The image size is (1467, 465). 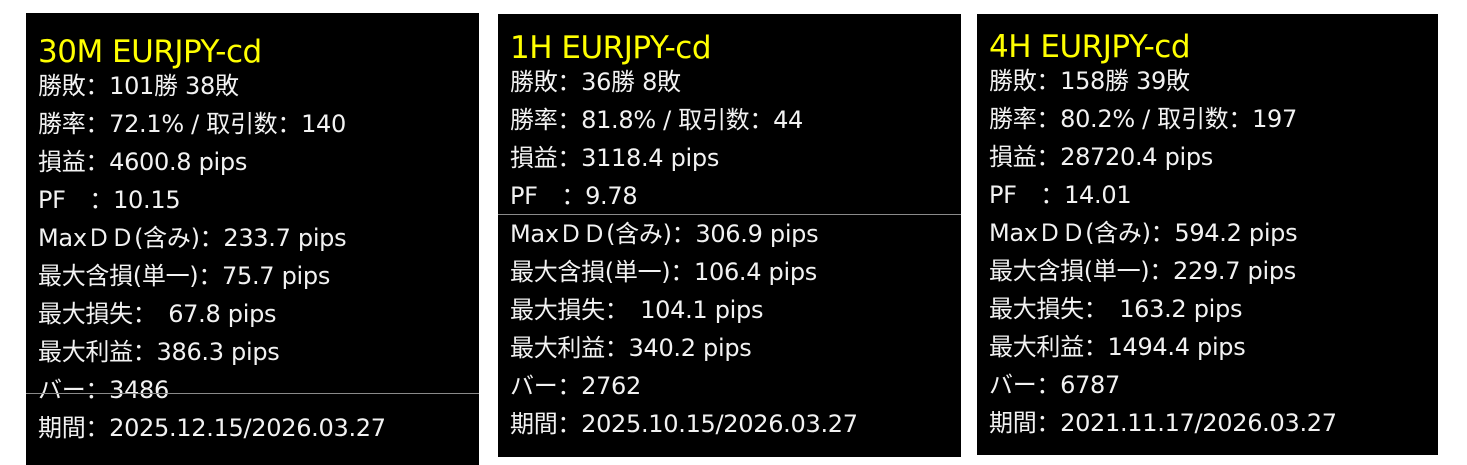 I want to click on pf-row: PF ：14.01, so click(x=1060, y=195).